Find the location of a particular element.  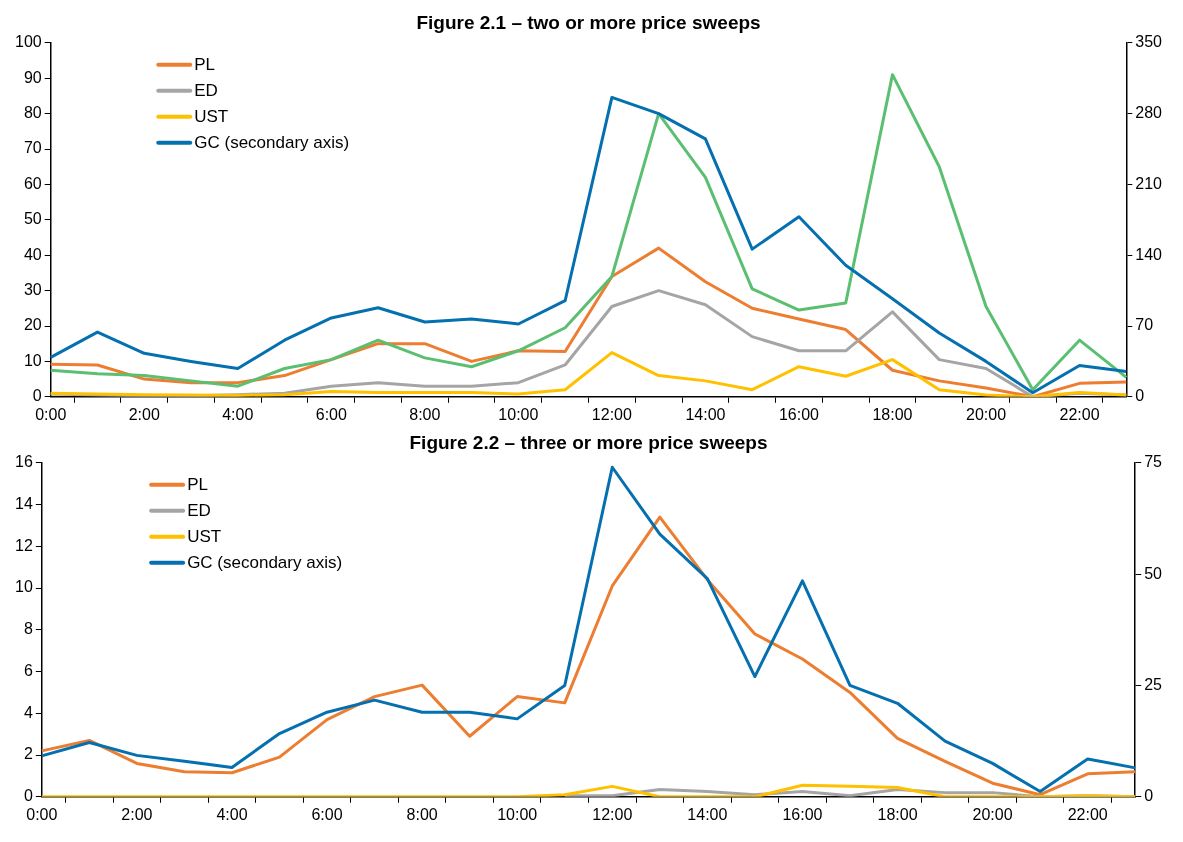

y-tick-label: 40 is located at coordinates (32, 254).